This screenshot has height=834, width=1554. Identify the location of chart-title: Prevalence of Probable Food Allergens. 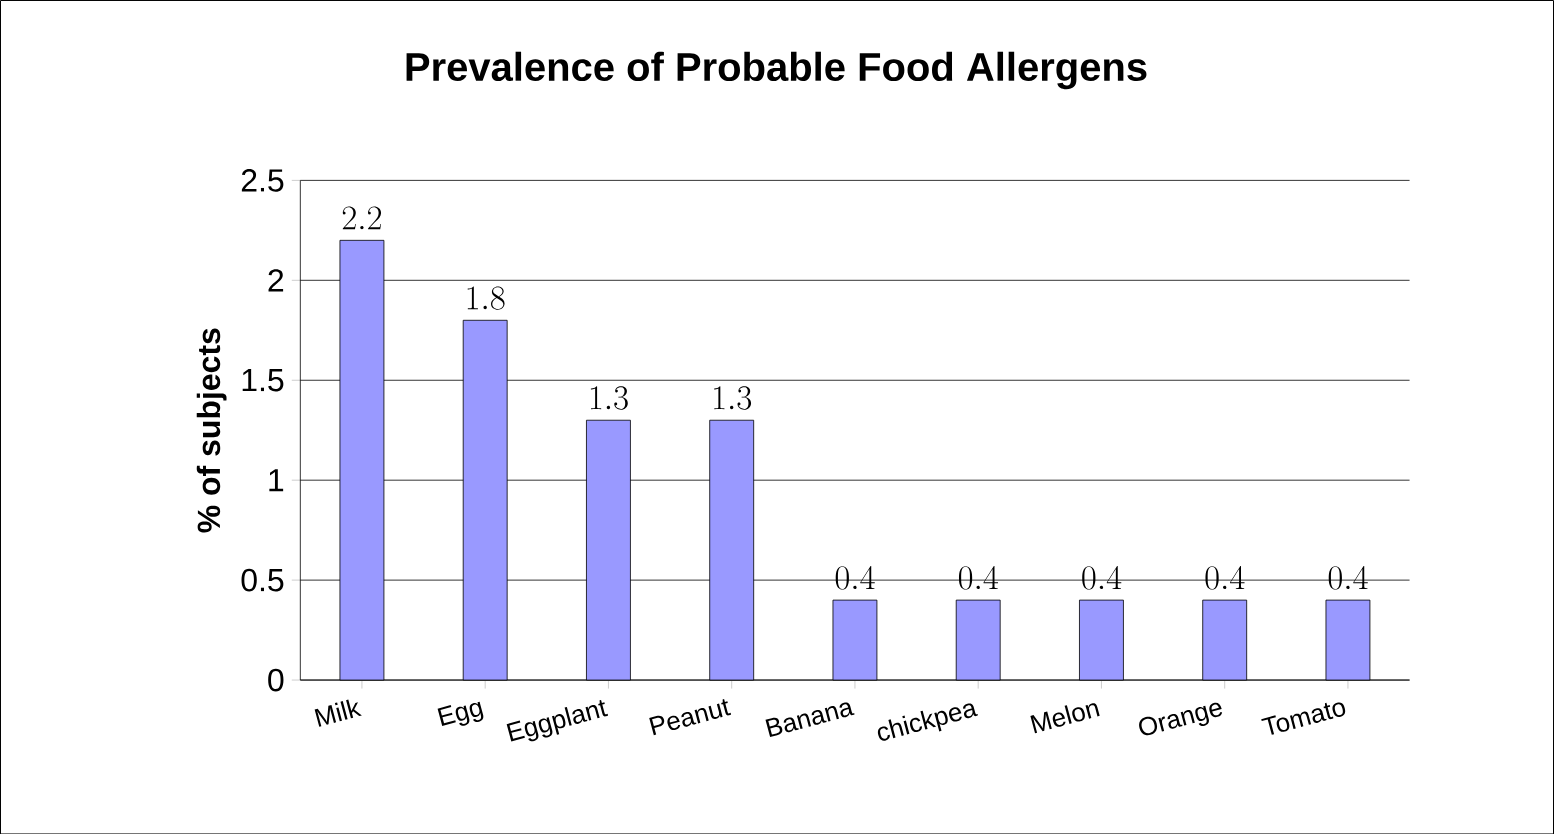
(776, 70).